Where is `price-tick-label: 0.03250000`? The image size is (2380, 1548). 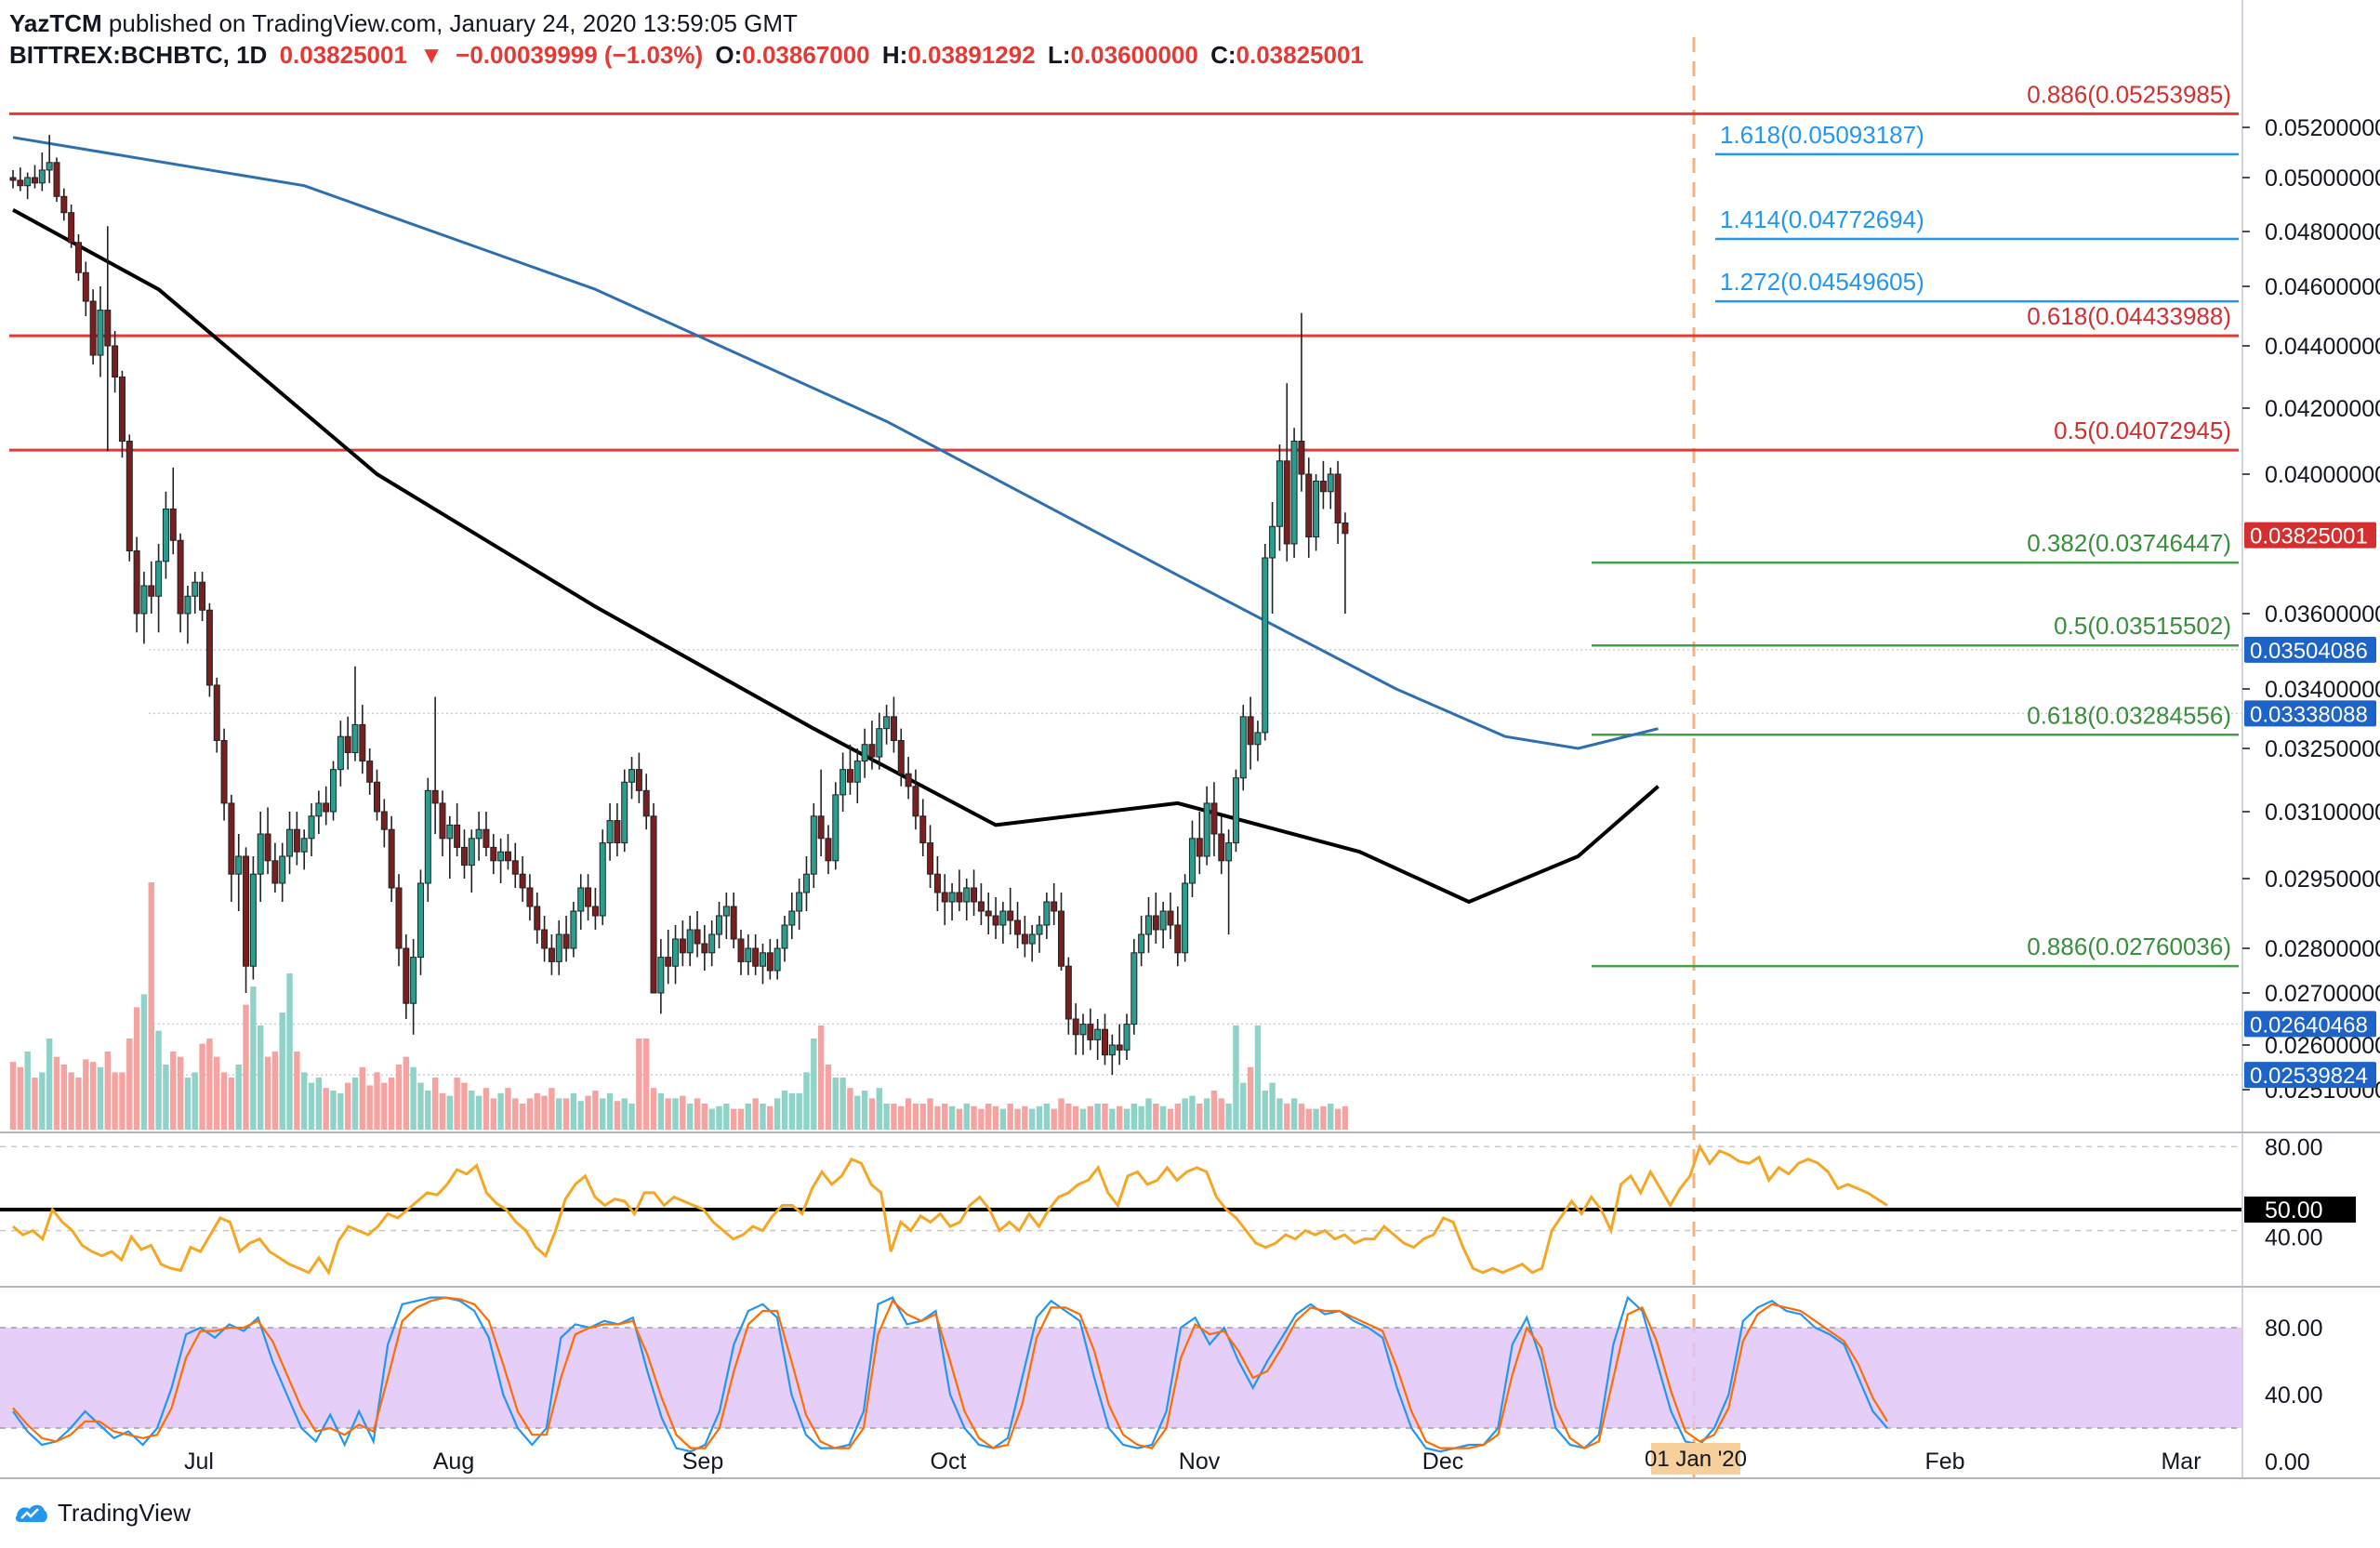 price-tick-label: 0.03250000 is located at coordinates (2322, 749).